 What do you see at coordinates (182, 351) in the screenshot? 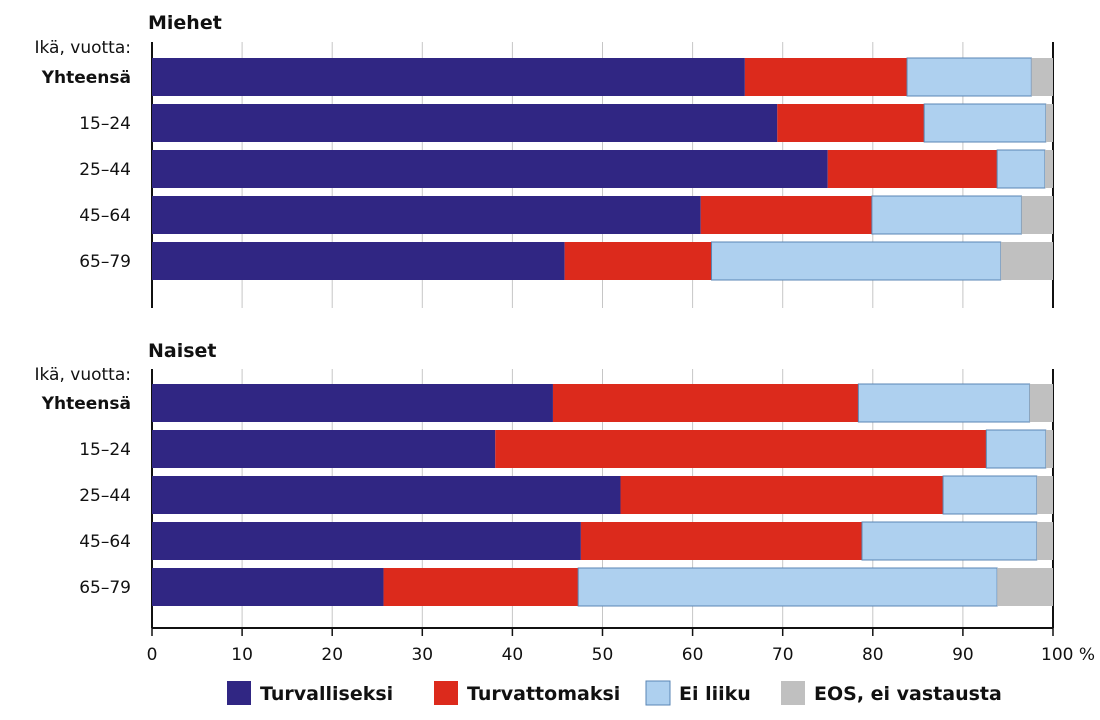
I see `panel-title: Naiset` at bounding box center [182, 351].